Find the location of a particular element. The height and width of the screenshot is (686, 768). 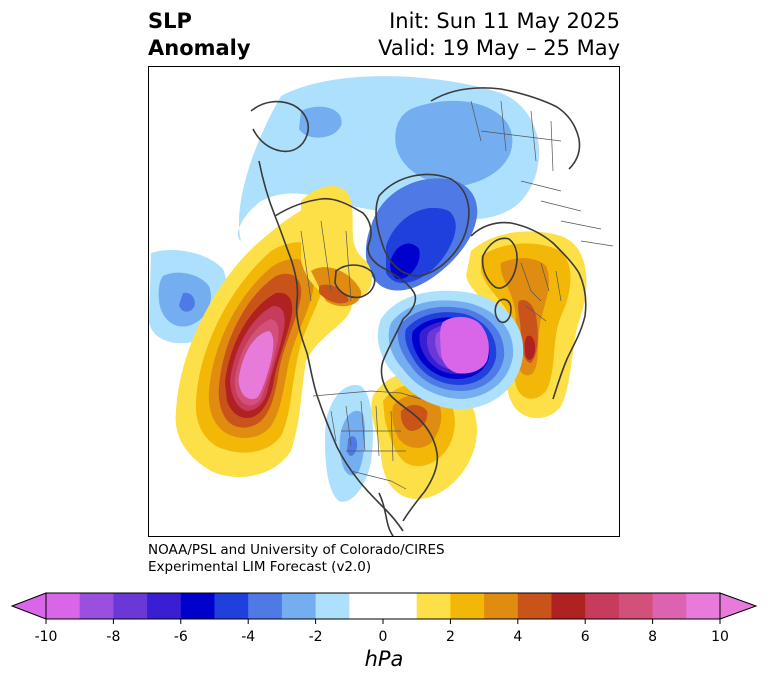

coastline-british-isles is located at coordinates (503, 311).